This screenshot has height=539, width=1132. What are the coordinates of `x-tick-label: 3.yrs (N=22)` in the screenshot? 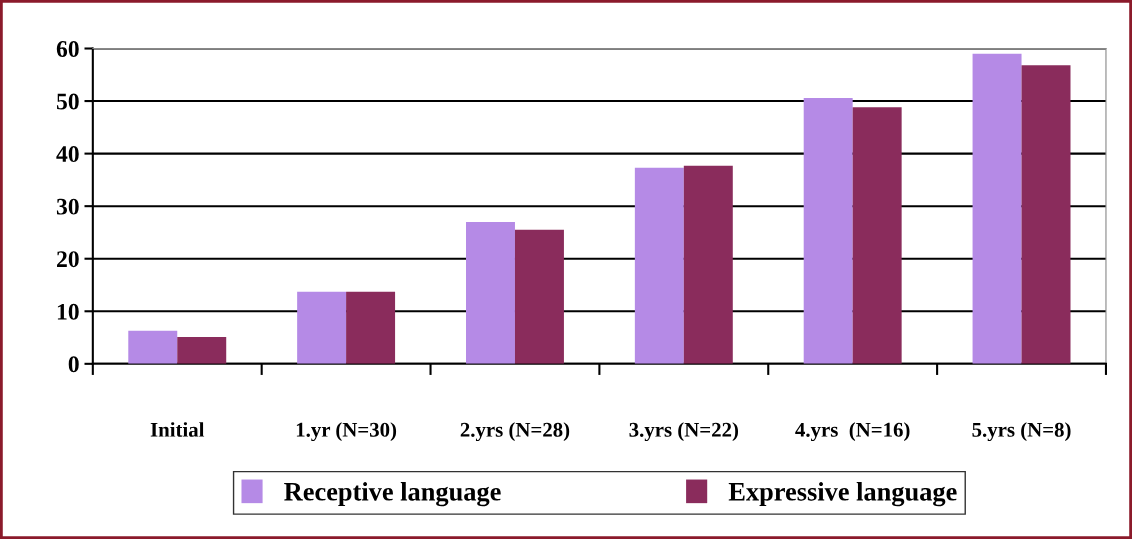 It's located at (684, 432).